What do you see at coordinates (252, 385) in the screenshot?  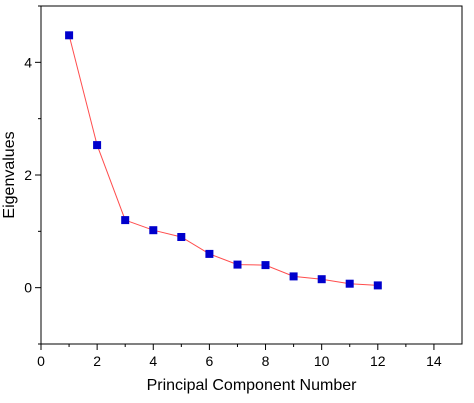 I see `x-axis-label: Principal Component Number` at bounding box center [252, 385].